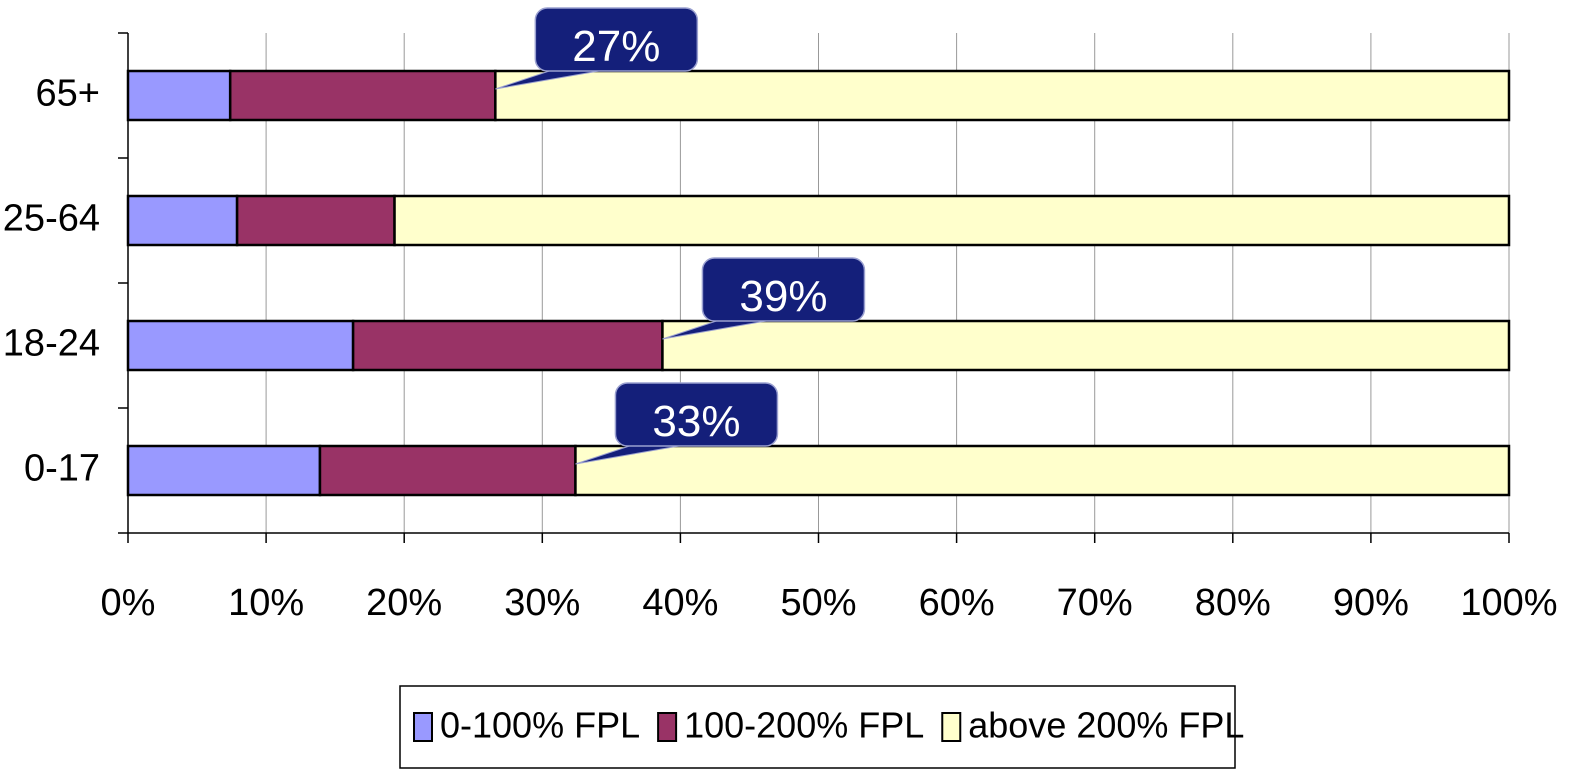  I want to click on legend-box, so click(817, 727).